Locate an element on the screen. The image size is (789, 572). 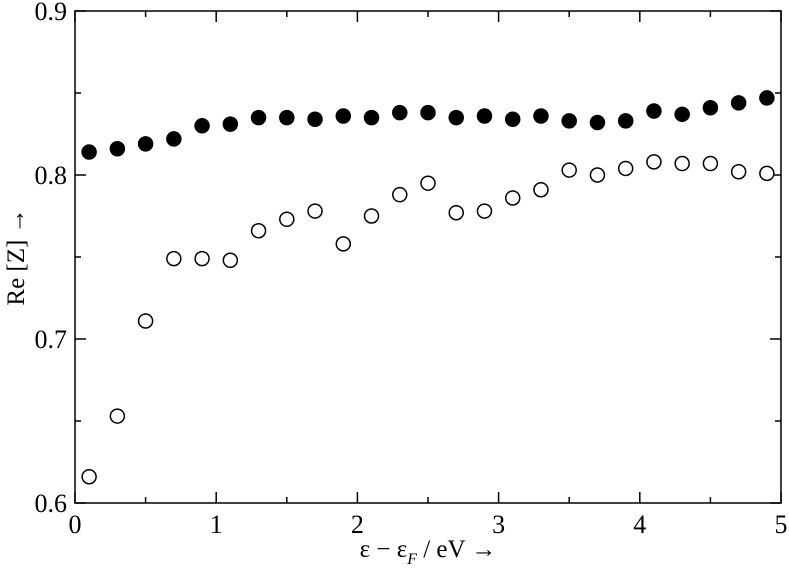
x-tick-label: 0 is located at coordinates (75, 524).